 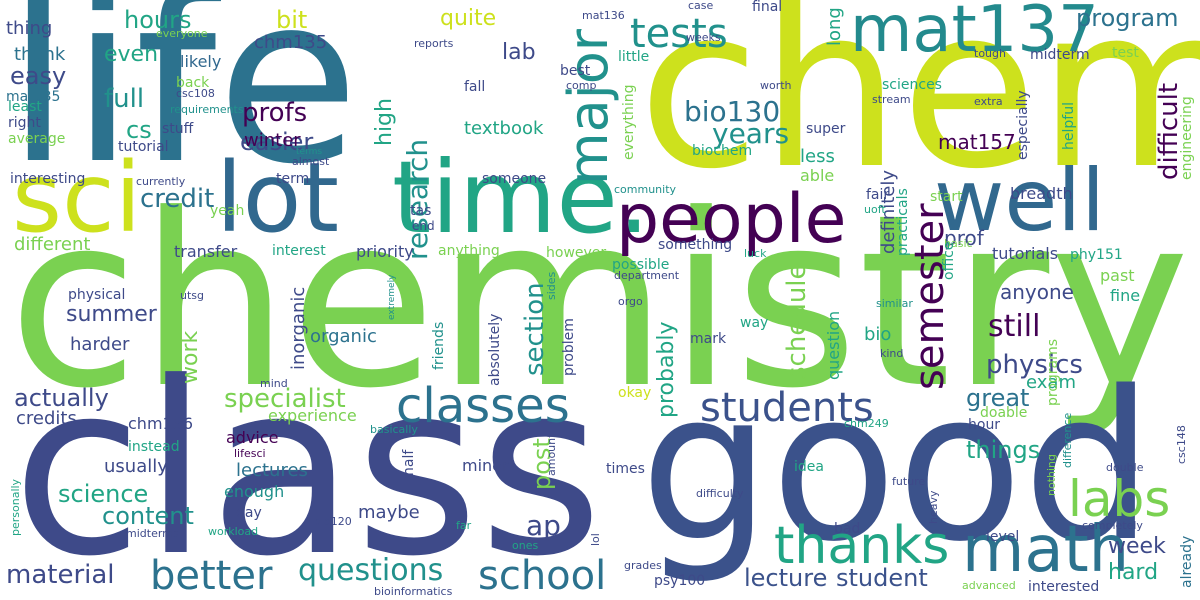 What do you see at coordinates (1069, 126) in the screenshot?
I see `word-helpful: helpful` at bounding box center [1069, 126].